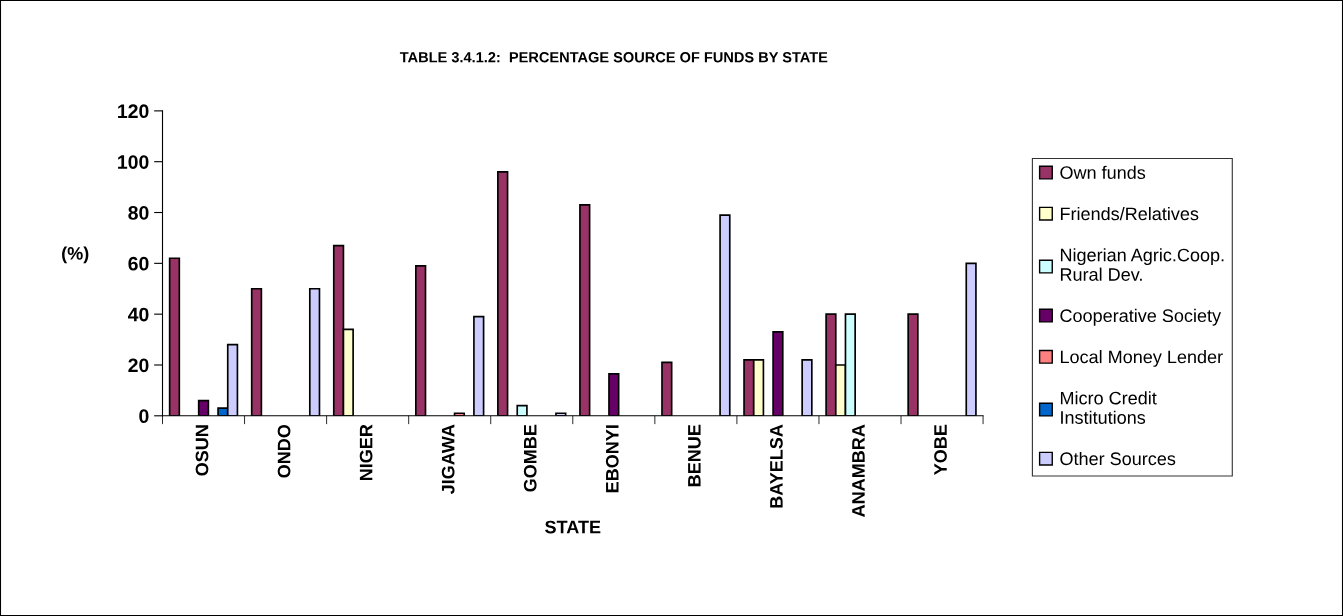 The width and height of the screenshot is (1343, 616). Describe the element at coordinates (694, 455) in the screenshot. I see `x-tick-label: BENUE` at that location.